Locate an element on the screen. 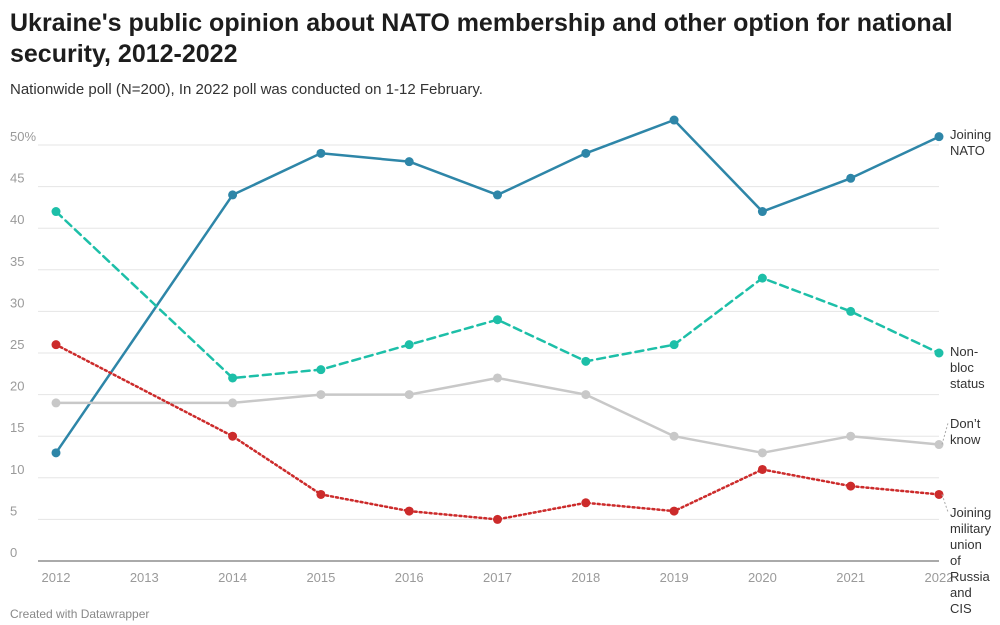 The height and width of the screenshot is (625, 1000). y-tick-label: 0 is located at coordinates (13, 552).